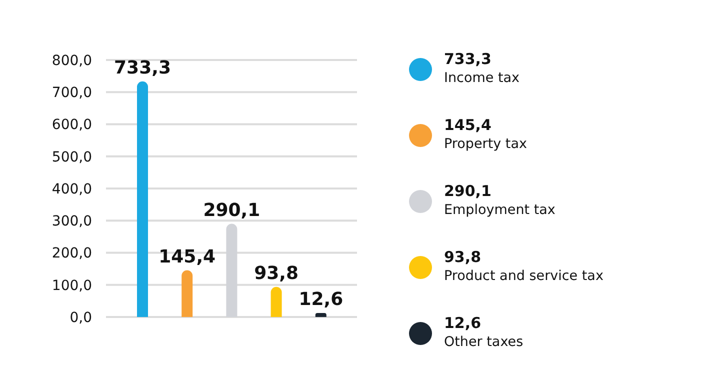  What do you see at coordinates (463, 257) in the screenshot?
I see `text: 93,8` at bounding box center [463, 257].